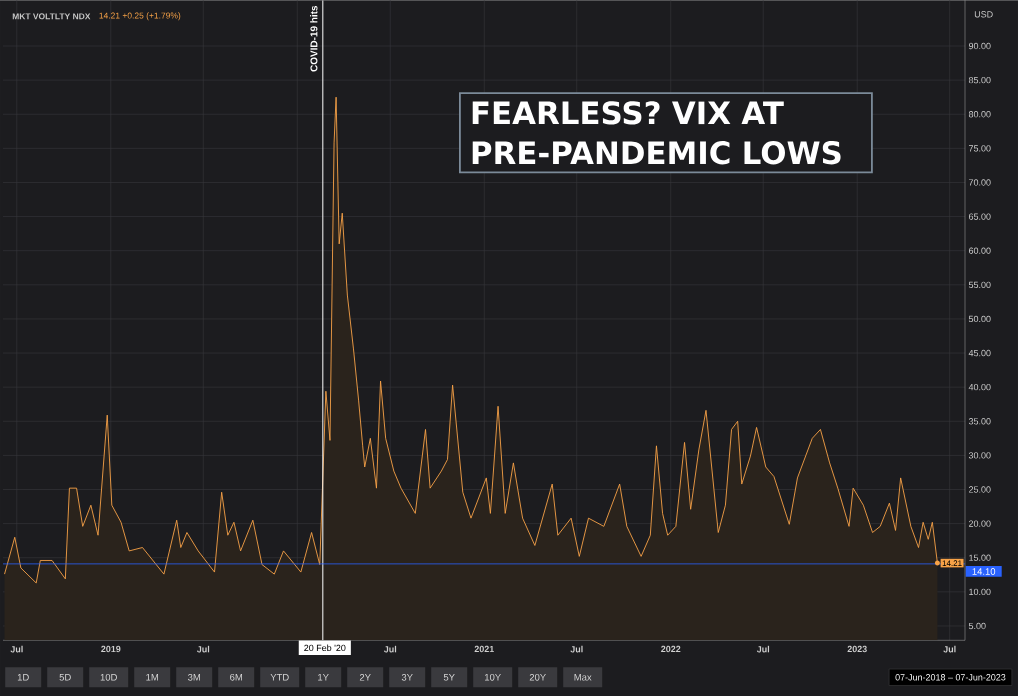  What do you see at coordinates (857, 649) in the screenshot?
I see `x-tick-label: 2023` at bounding box center [857, 649].